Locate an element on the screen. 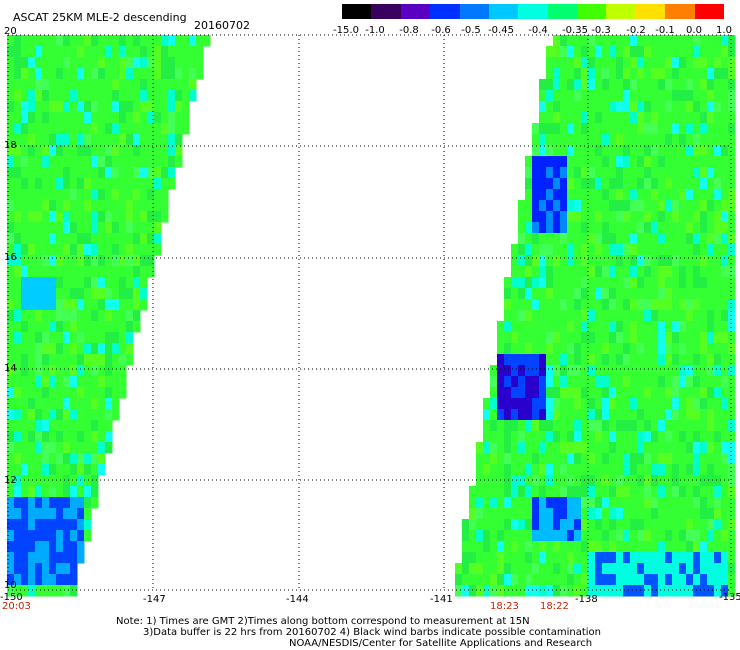 Image resolution: width=740 pixels, height=650 pixels. lat-tick-10: 10 is located at coordinates (10, 585).